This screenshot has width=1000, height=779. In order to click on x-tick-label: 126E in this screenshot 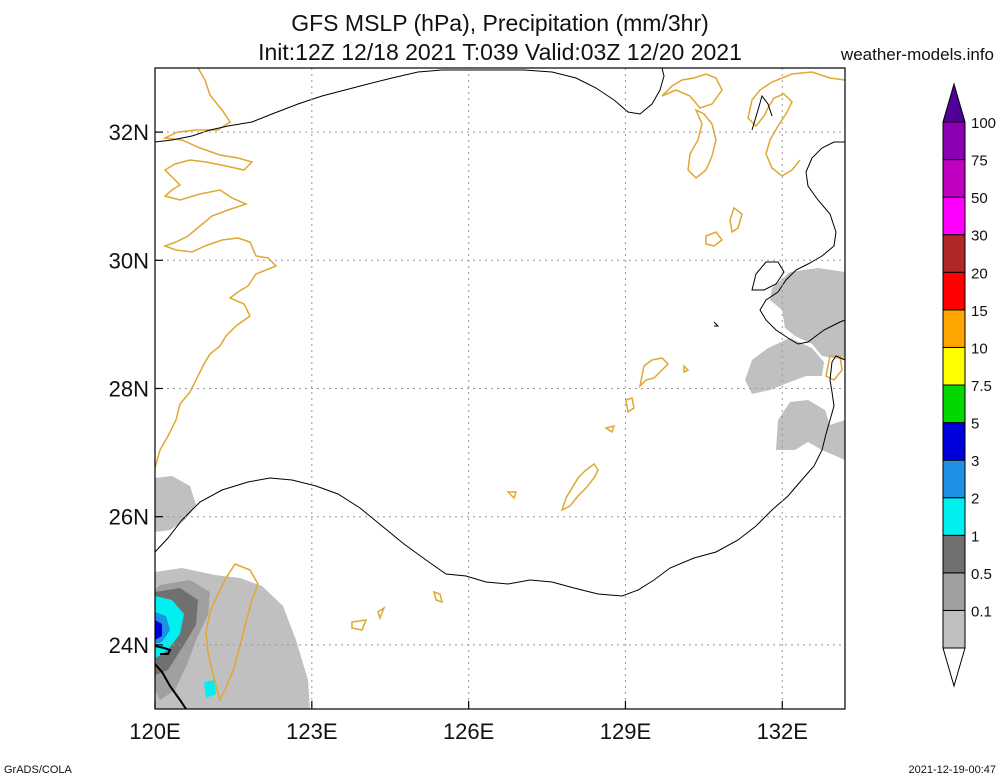, I will do `click(468, 731)`.